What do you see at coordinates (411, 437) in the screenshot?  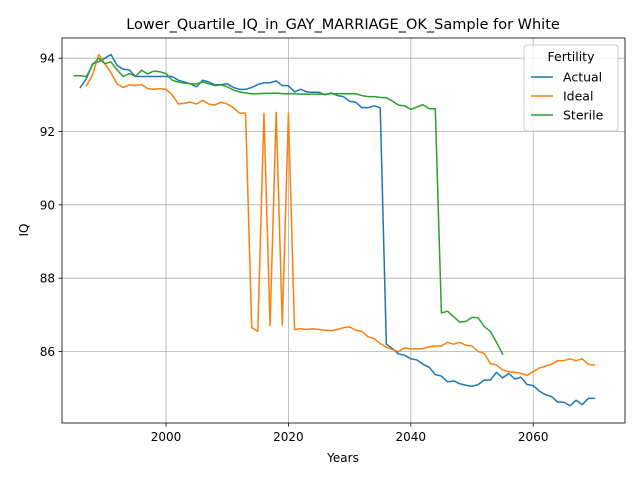 I see `x-tick-label: 2040` at bounding box center [411, 437].